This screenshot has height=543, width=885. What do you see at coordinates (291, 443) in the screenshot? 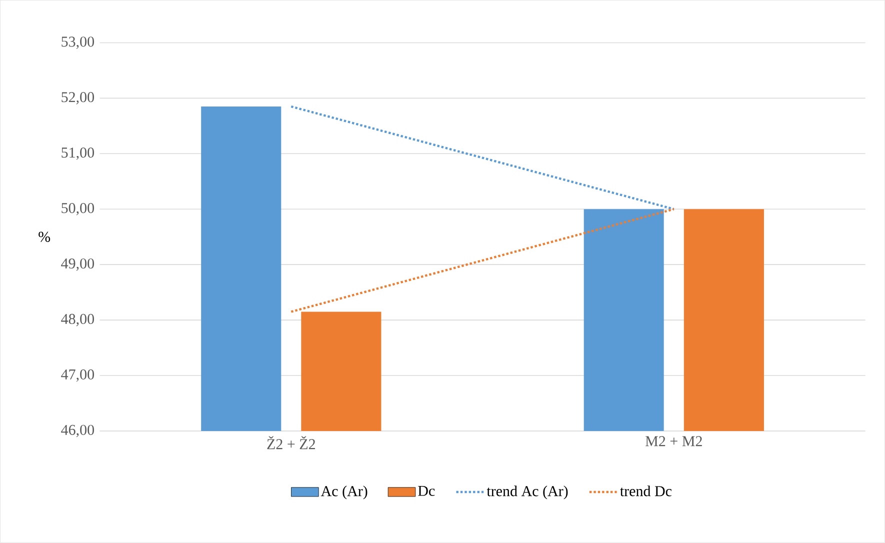
I see `x-tick-label: Ž2 + Ž2` at bounding box center [291, 443].